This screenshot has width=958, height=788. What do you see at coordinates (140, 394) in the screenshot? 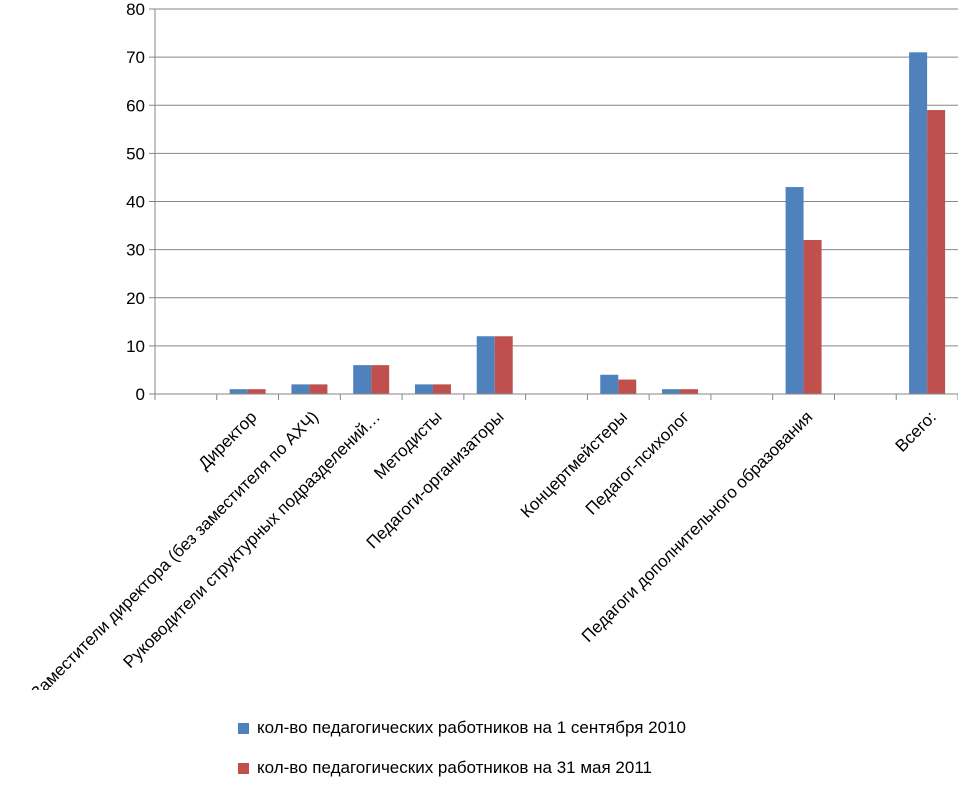
I see `y-tick-label: 0` at bounding box center [140, 394].